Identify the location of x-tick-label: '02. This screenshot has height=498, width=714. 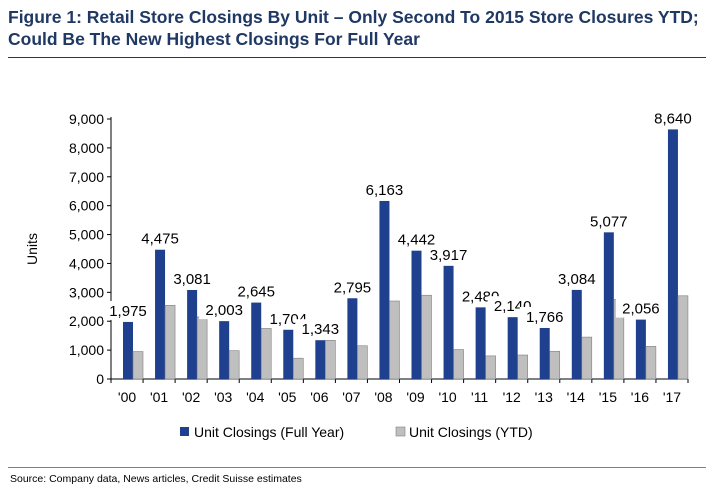
(191, 397).